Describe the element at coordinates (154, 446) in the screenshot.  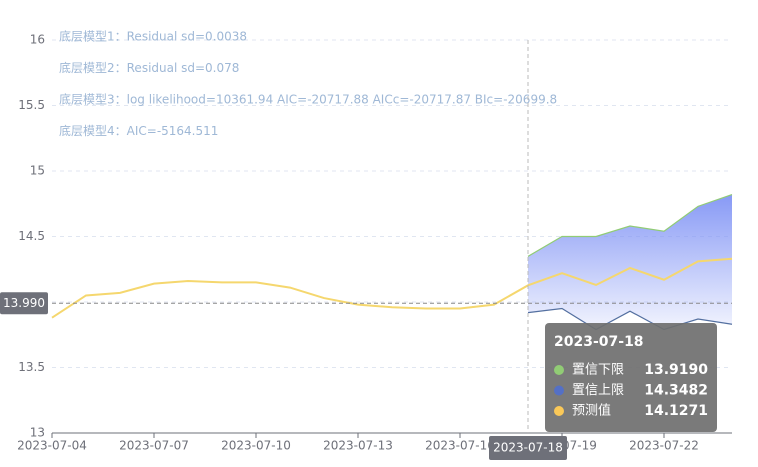
I see `x-tick-label: 2023-07-07` at that location.